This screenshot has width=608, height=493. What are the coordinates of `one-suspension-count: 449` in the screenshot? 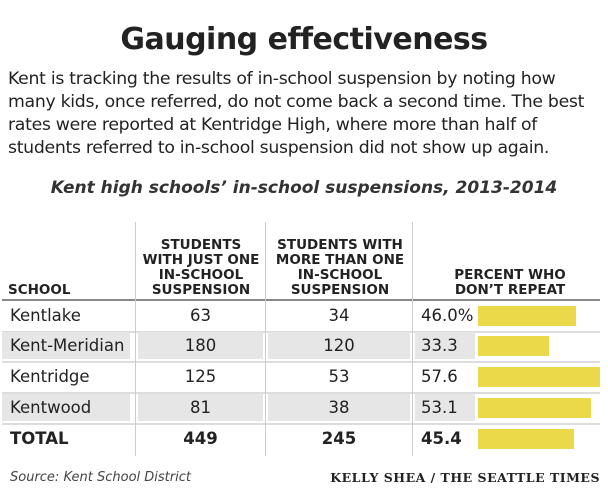 It's located at (200, 438).